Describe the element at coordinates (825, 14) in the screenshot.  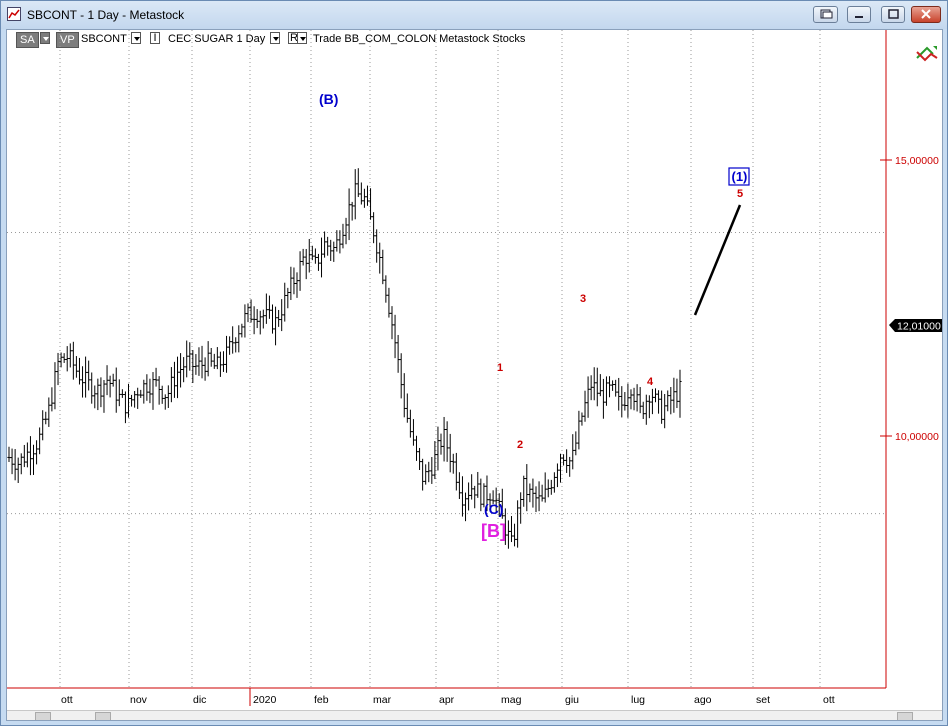
I see `restore-layout-button` at that location.